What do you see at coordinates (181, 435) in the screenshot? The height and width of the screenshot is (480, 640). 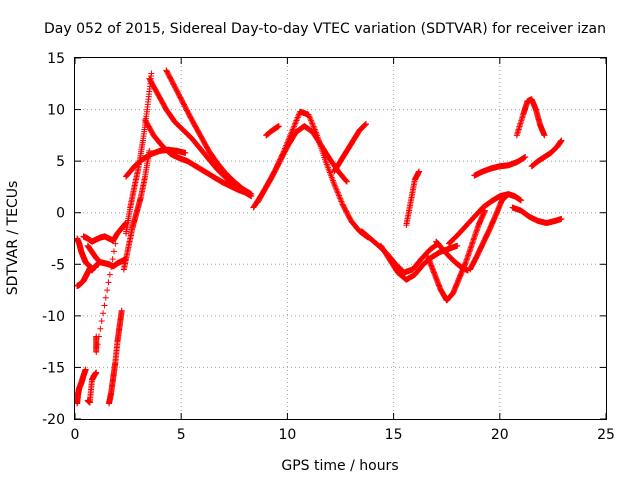 I see `x-tick-label: 5` at bounding box center [181, 435].